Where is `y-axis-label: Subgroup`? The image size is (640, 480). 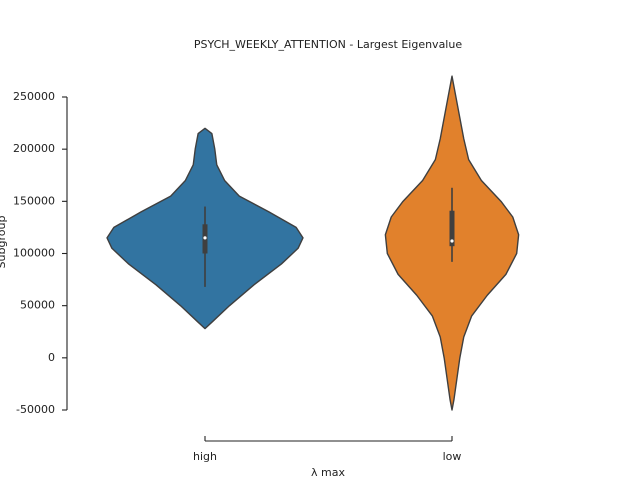
y-axis-label: Subgroup is located at coordinates (4, 242).